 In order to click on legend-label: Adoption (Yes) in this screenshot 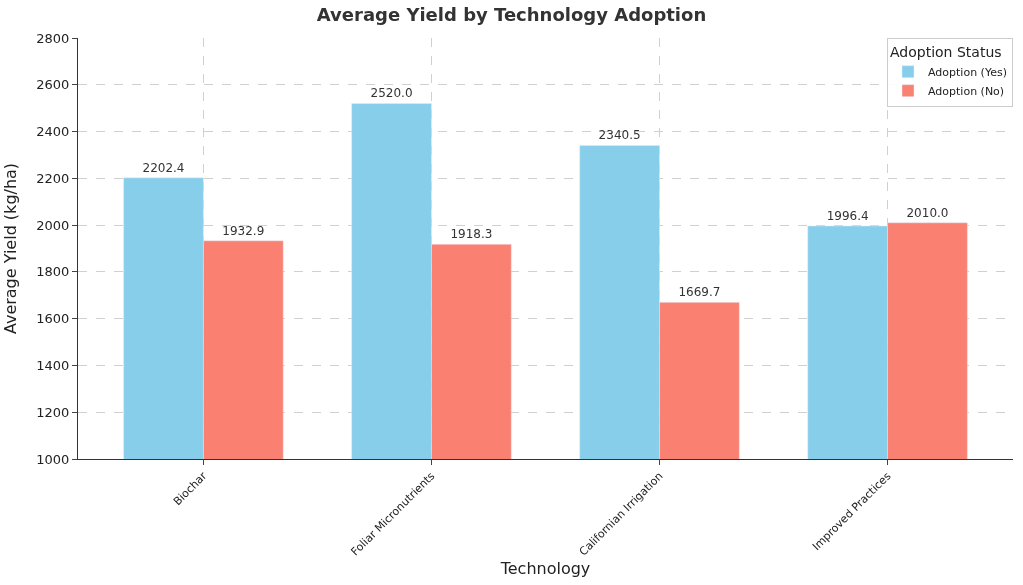, I will do `click(967, 72)`.